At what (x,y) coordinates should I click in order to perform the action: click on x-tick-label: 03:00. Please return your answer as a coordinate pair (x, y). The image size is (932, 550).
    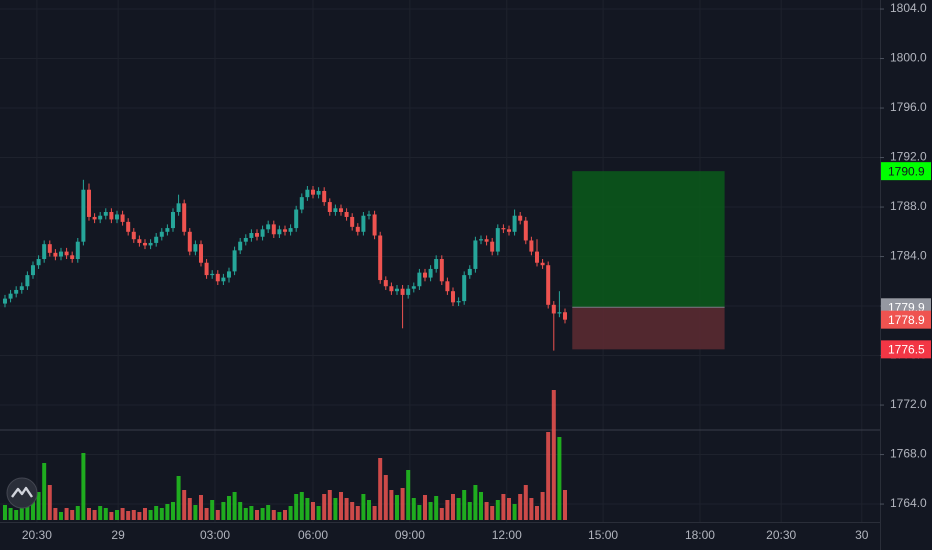
    Looking at the image, I should click on (215, 535).